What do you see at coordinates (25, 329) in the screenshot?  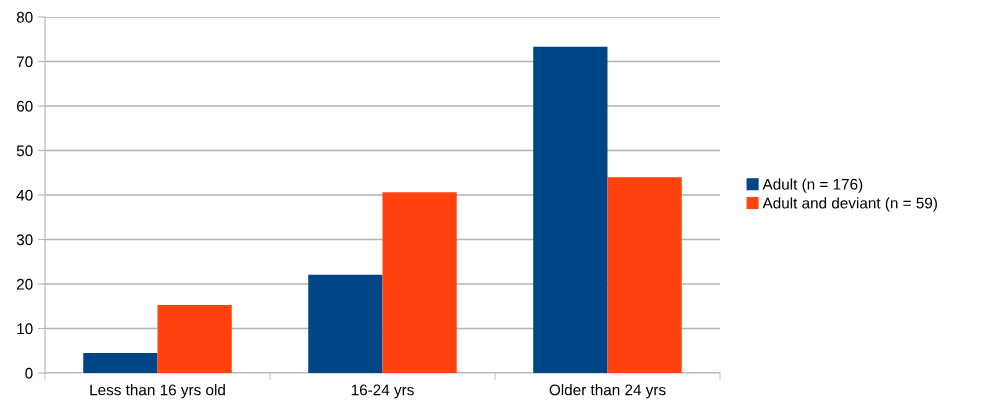 I see `y-tick-label: 10` at bounding box center [25, 329].